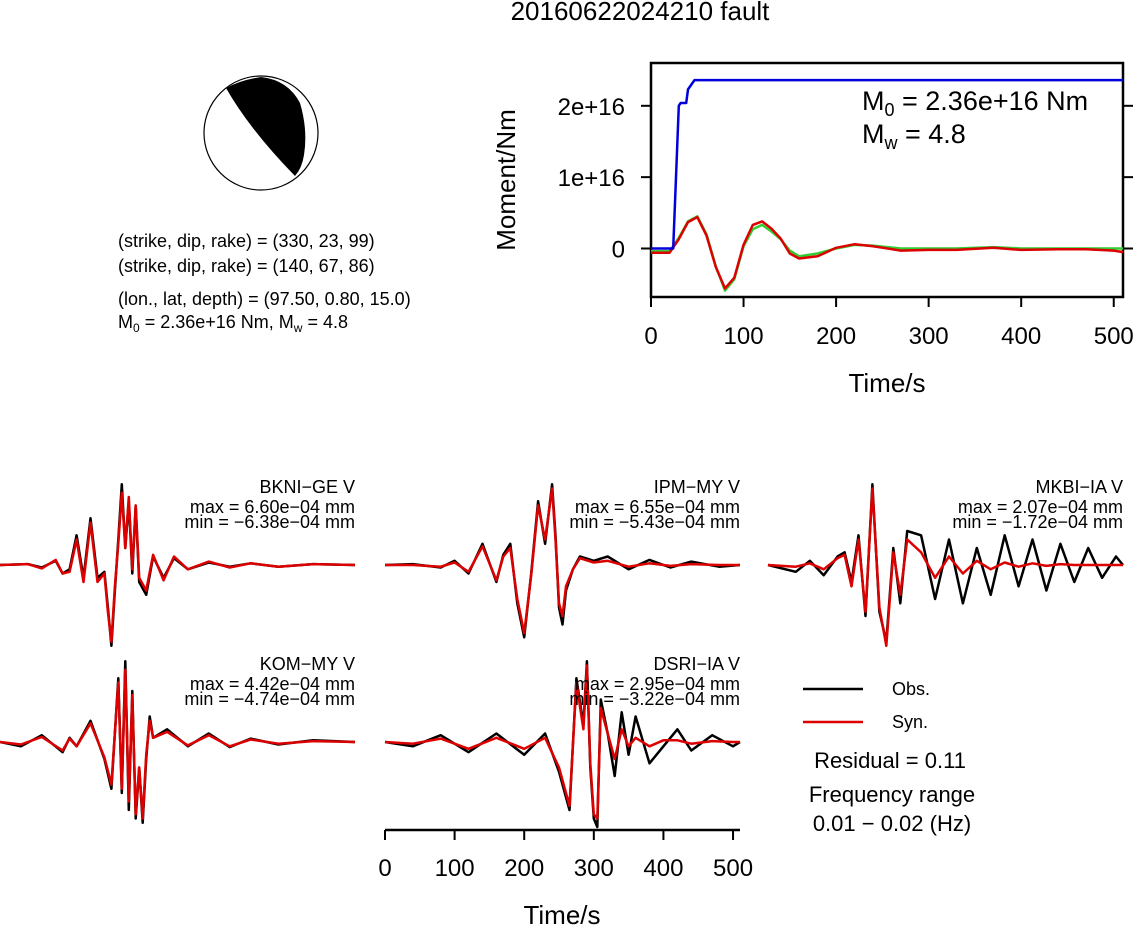 This screenshot has height=932, width=1137. I want to click on observed-trace, so click(945, 563).